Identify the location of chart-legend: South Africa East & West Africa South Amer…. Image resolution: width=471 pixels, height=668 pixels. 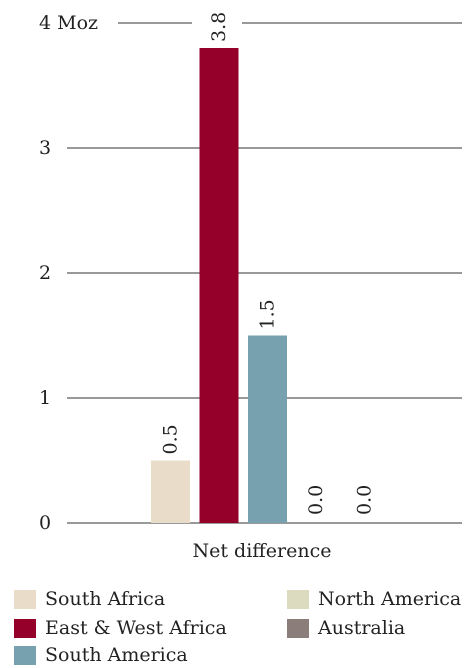
(241, 628).